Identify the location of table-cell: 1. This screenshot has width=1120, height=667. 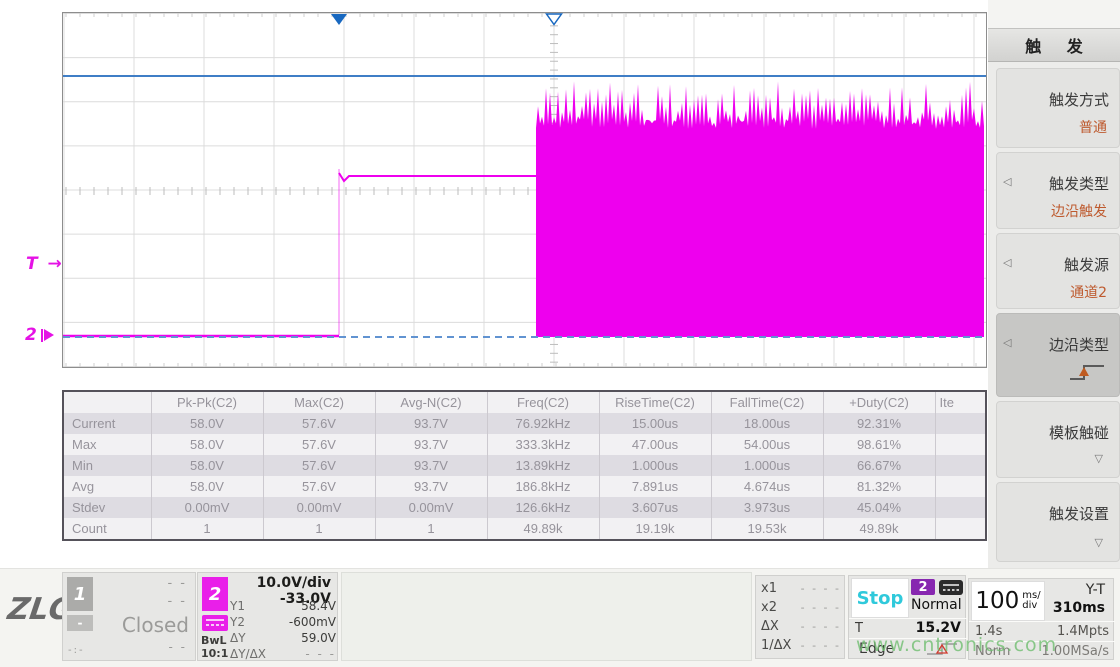
(207, 529).